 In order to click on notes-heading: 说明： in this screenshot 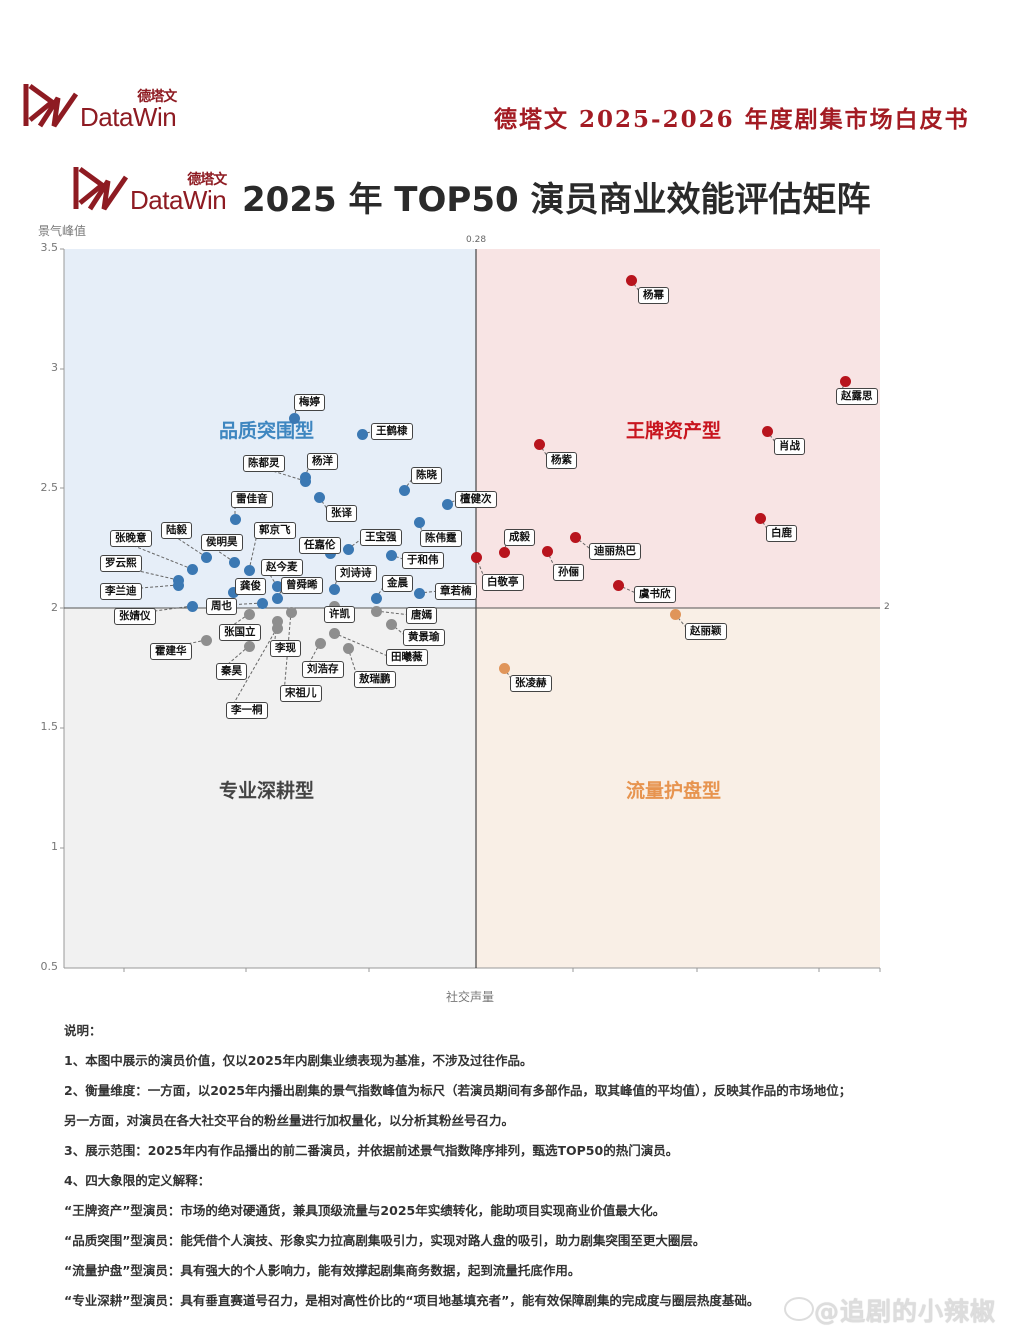, I will do `click(83, 1030)`.